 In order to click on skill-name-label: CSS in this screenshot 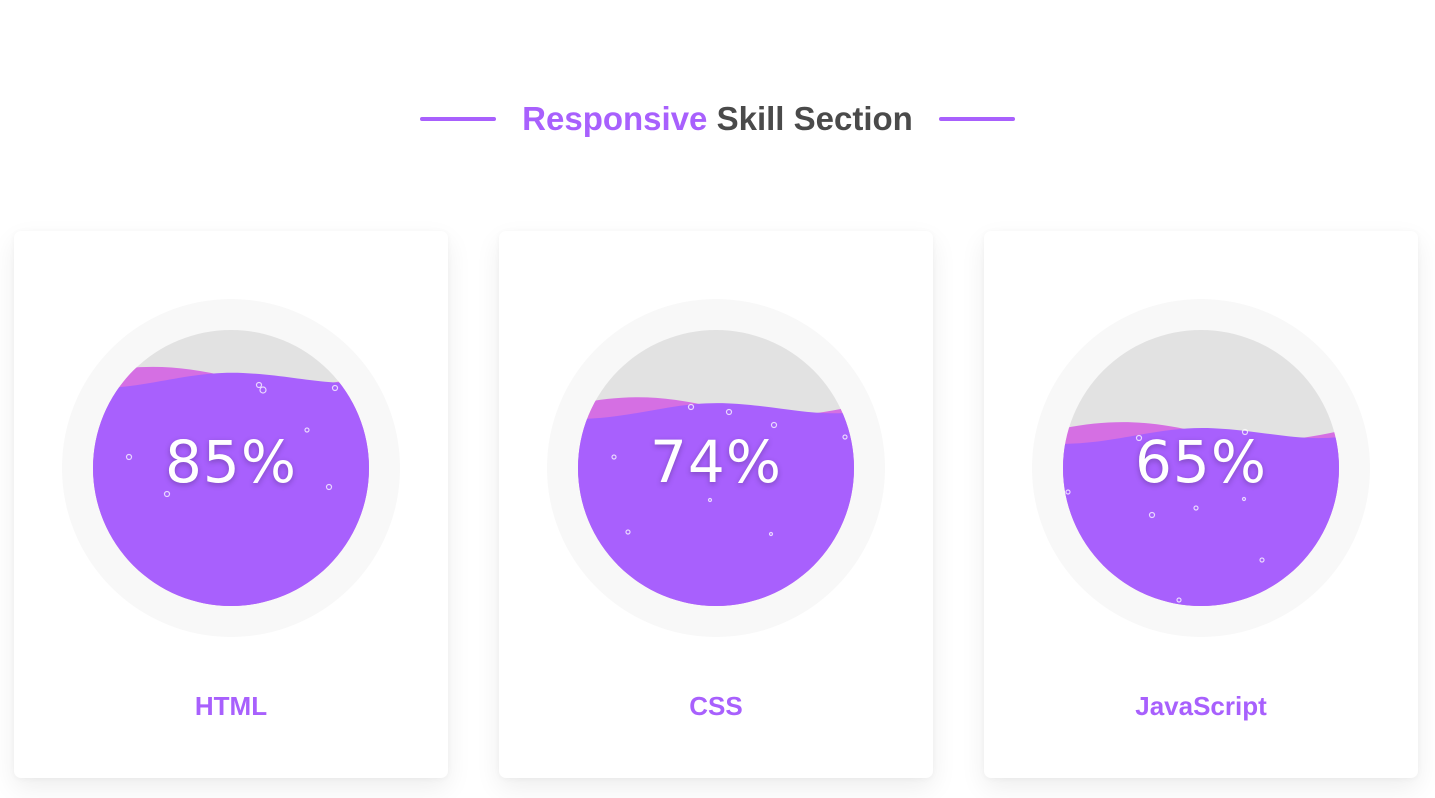, I will do `click(716, 706)`.